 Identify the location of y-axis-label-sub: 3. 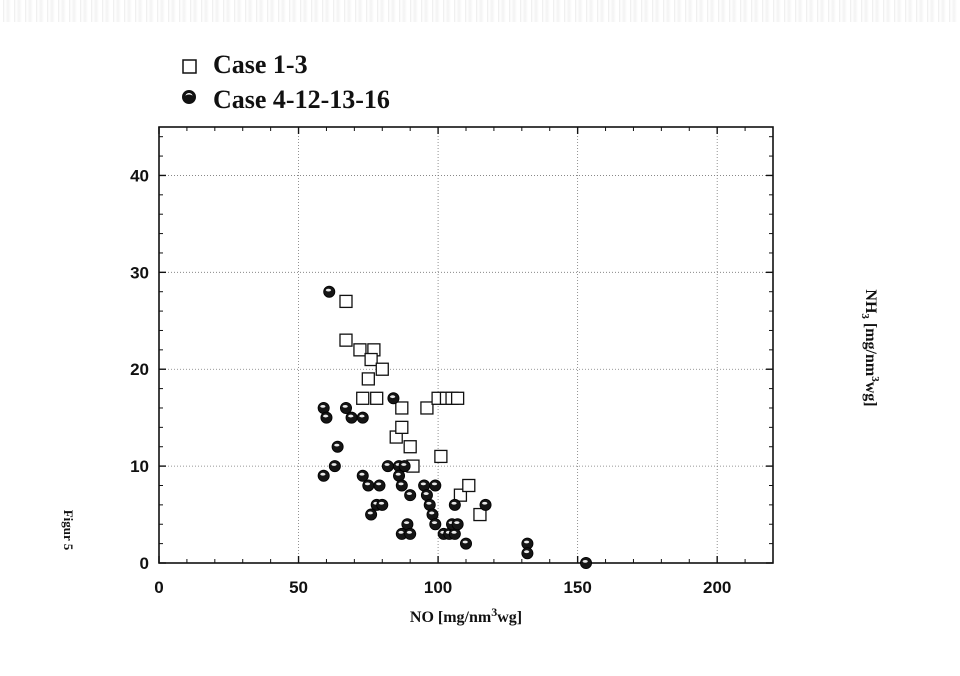
(865, 316).